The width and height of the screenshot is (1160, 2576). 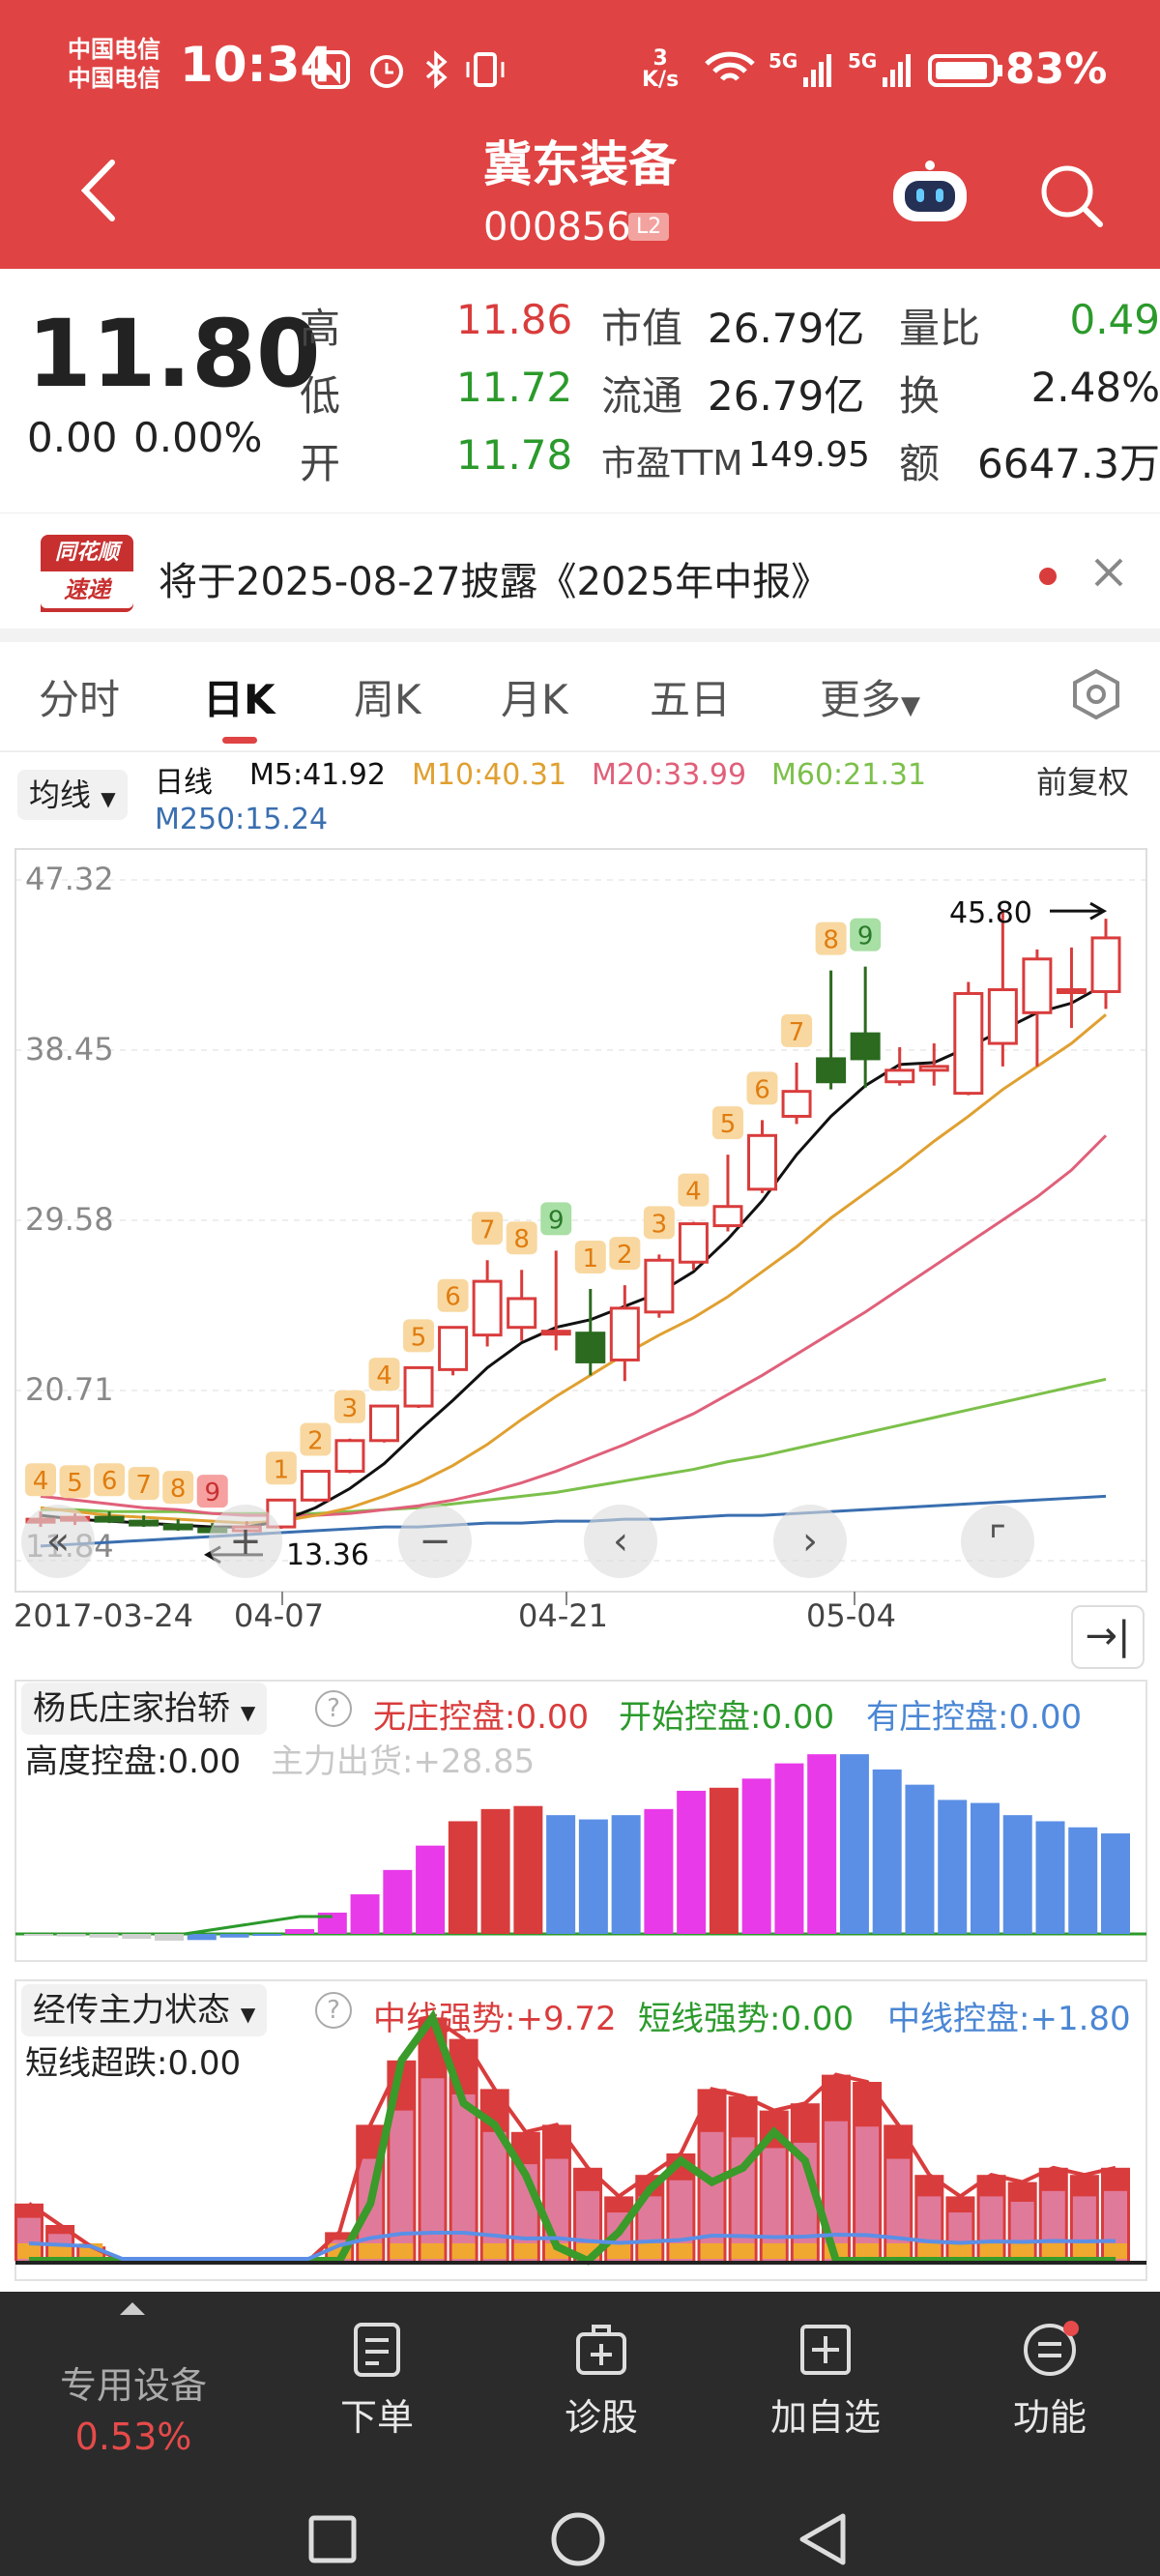 What do you see at coordinates (80, 699) in the screenshot?
I see `tab-fenshi: 分时` at bounding box center [80, 699].